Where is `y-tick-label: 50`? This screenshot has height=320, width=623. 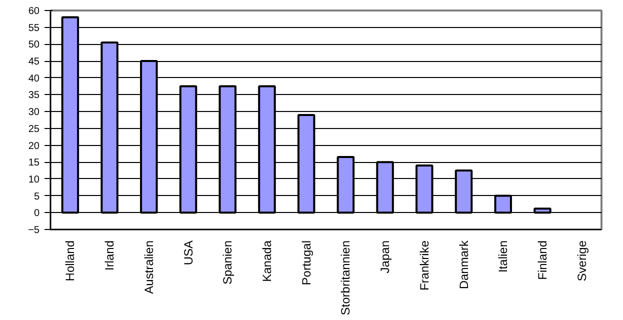 y-tick-label: 50 is located at coordinates (34, 45).